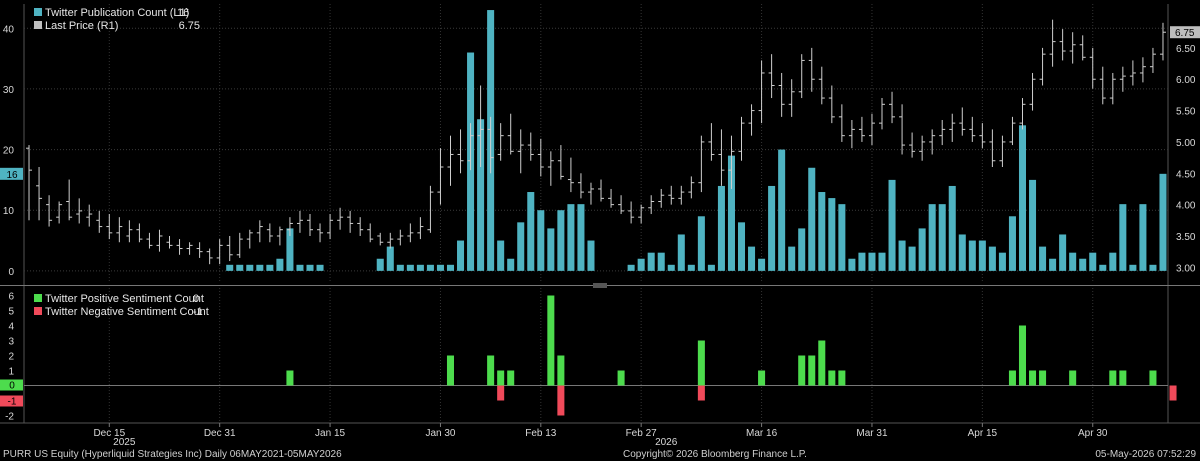 The width and height of the screenshot is (1200, 461). Describe the element at coordinates (38, 298) in the screenshot. I see `legend-swatch-positive` at that location.